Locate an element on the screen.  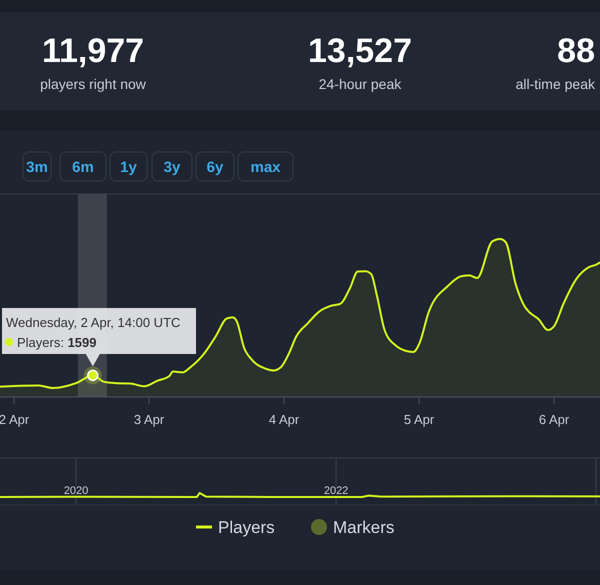
annotation: Players: 1599 is located at coordinates (56, 342).